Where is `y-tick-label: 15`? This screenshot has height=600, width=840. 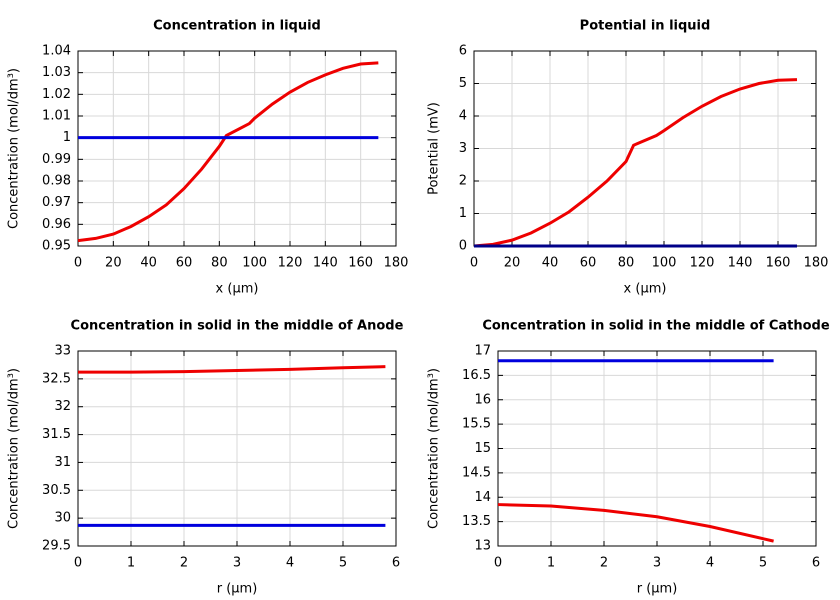 y-tick-label: 15 is located at coordinates (482, 448).